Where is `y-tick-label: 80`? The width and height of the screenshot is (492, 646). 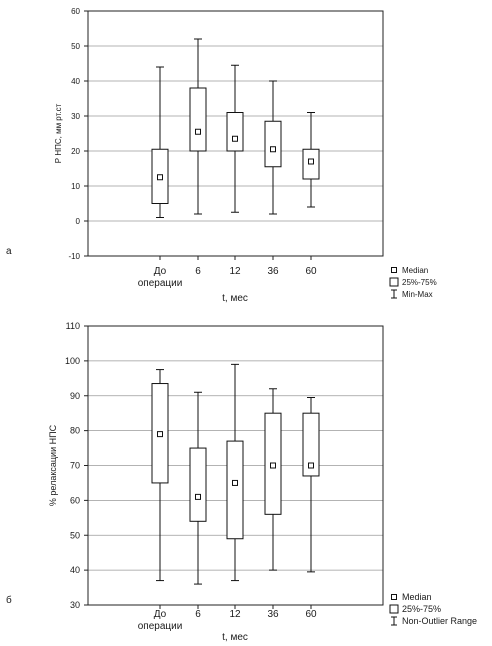 y-tick-label: 80 is located at coordinates (75, 431).